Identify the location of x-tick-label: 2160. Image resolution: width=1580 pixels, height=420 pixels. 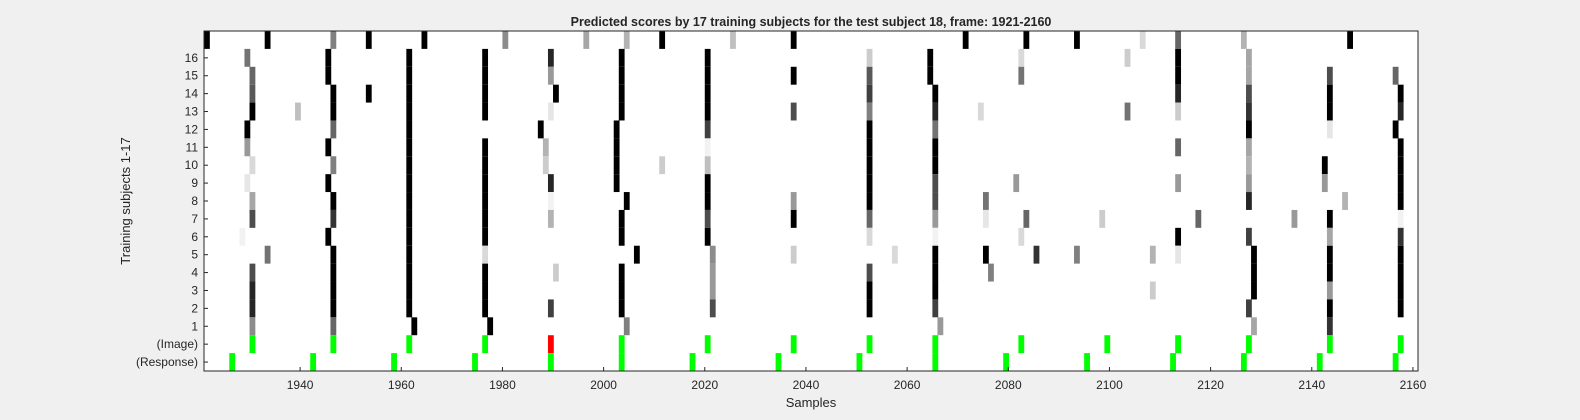
(1413, 385).